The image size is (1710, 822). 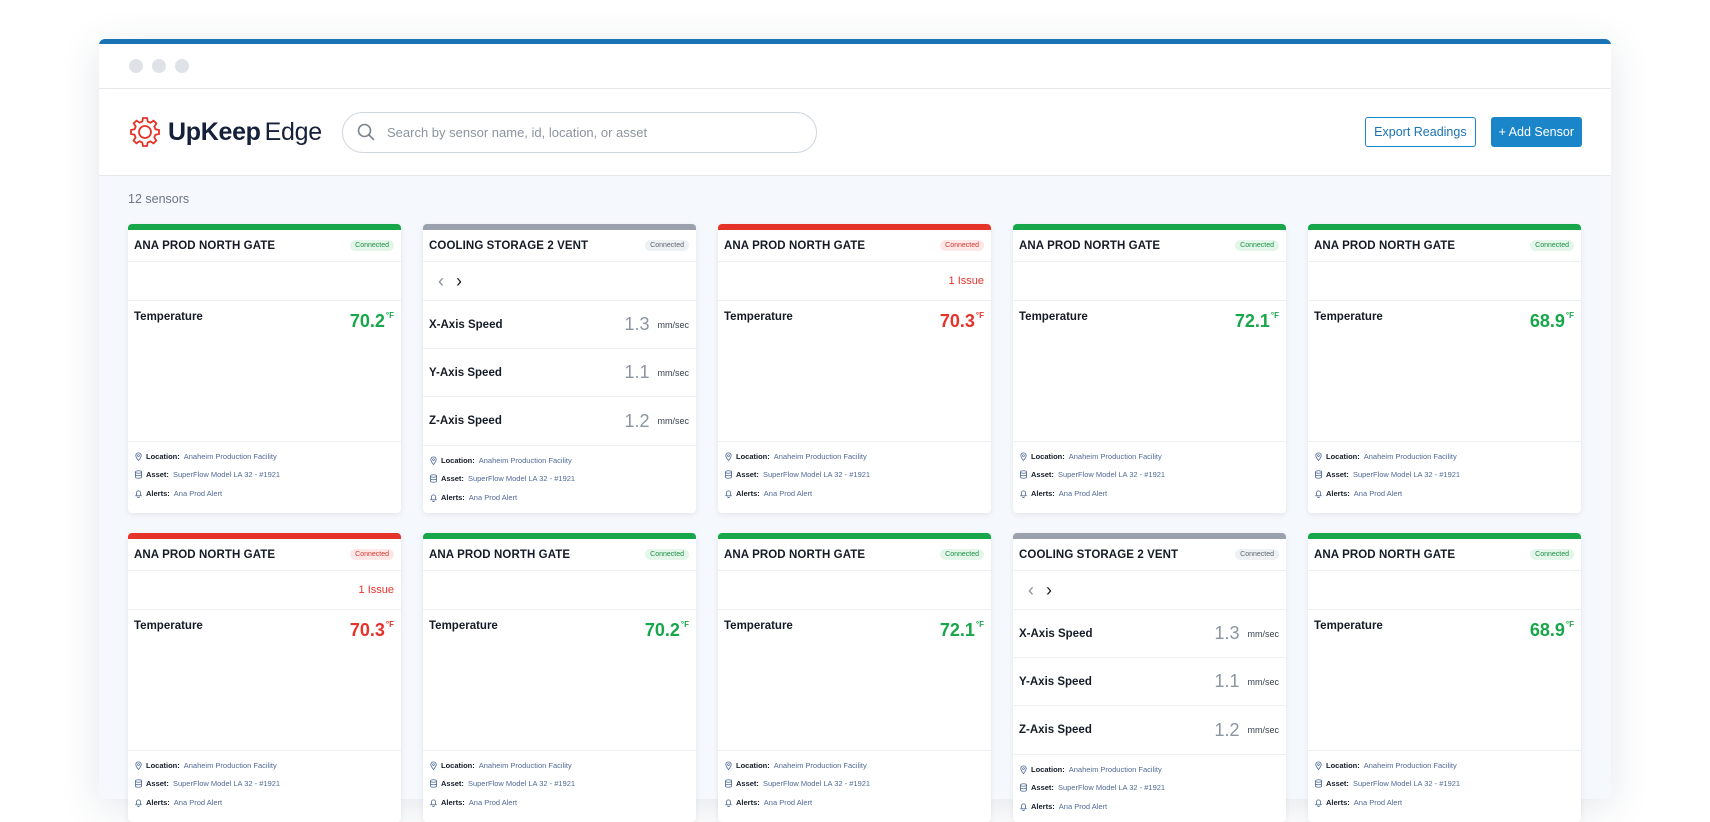 I want to click on sensor-title: COOLING STORAGE 2 VENT, so click(x=1099, y=554).